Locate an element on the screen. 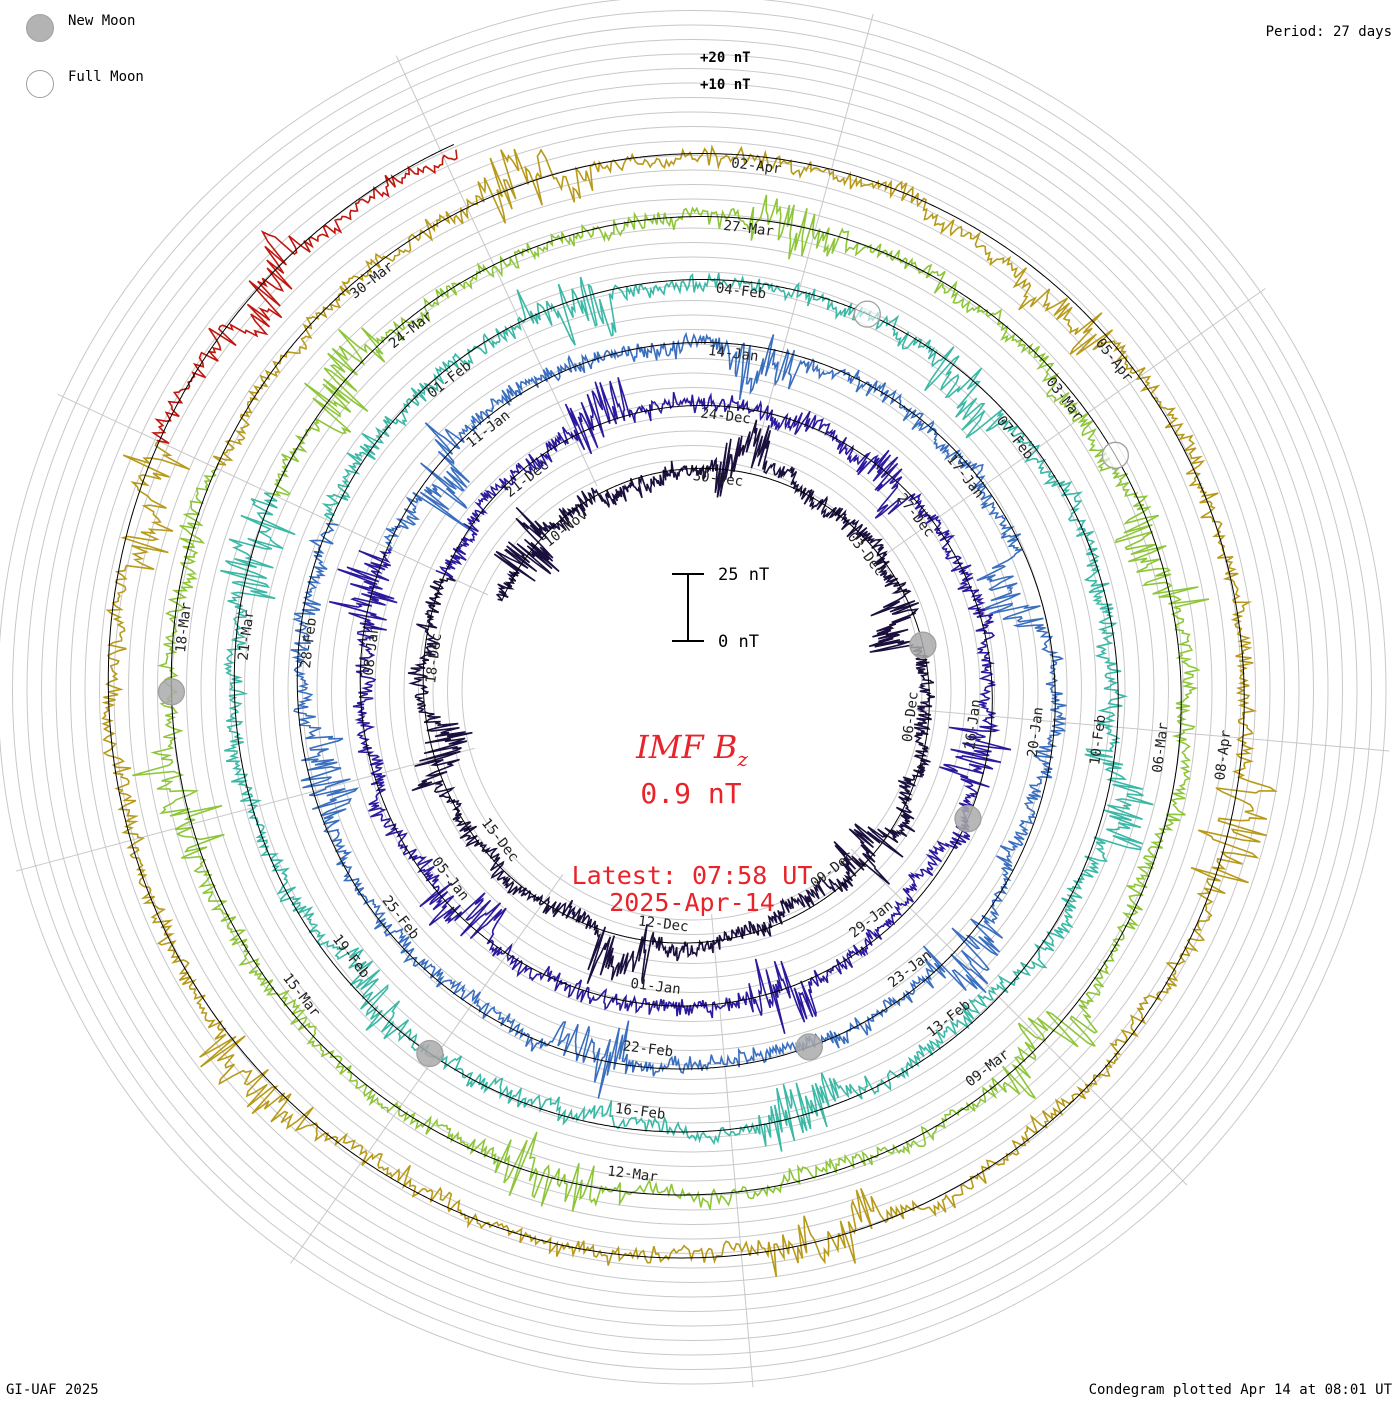 The width and height of the screenshot is (1400, 1405). latest-time: Latest: 07:58 UT is located at coordinates (692, 875).